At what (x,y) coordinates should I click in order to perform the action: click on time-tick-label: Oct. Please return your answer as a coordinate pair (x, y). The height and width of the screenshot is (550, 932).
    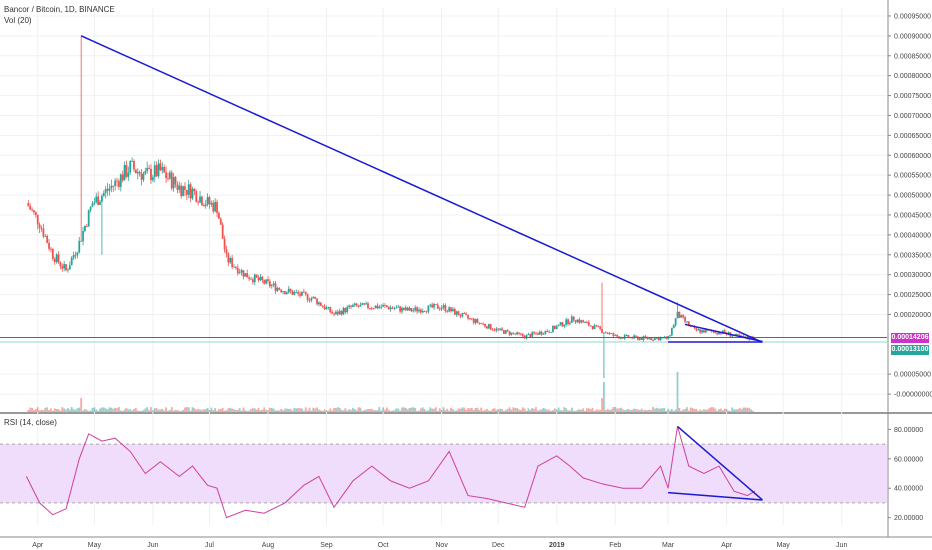
    Looking at the image, I should click on (383, 545).